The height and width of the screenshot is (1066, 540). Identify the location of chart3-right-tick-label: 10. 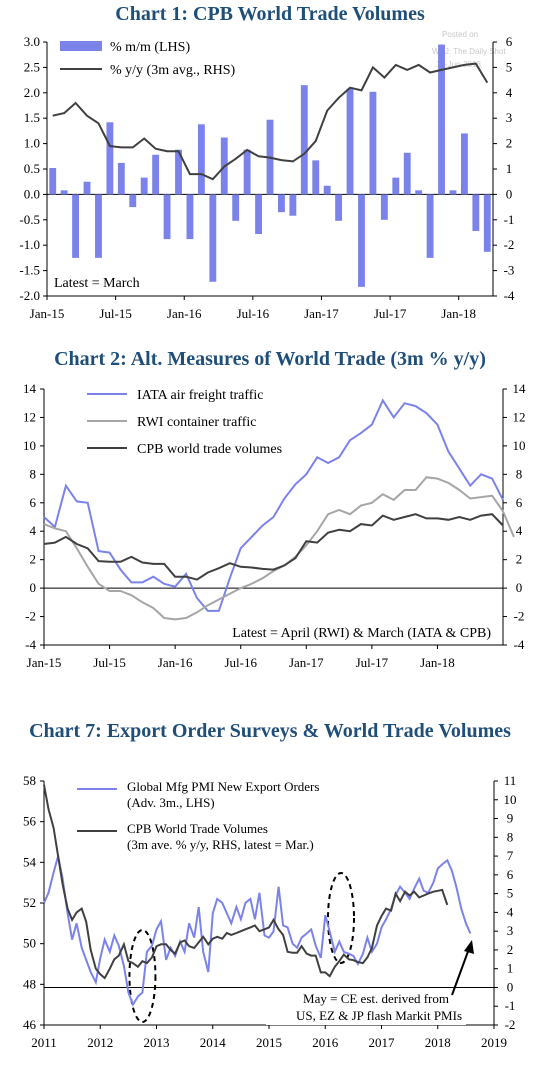
(510, 799).